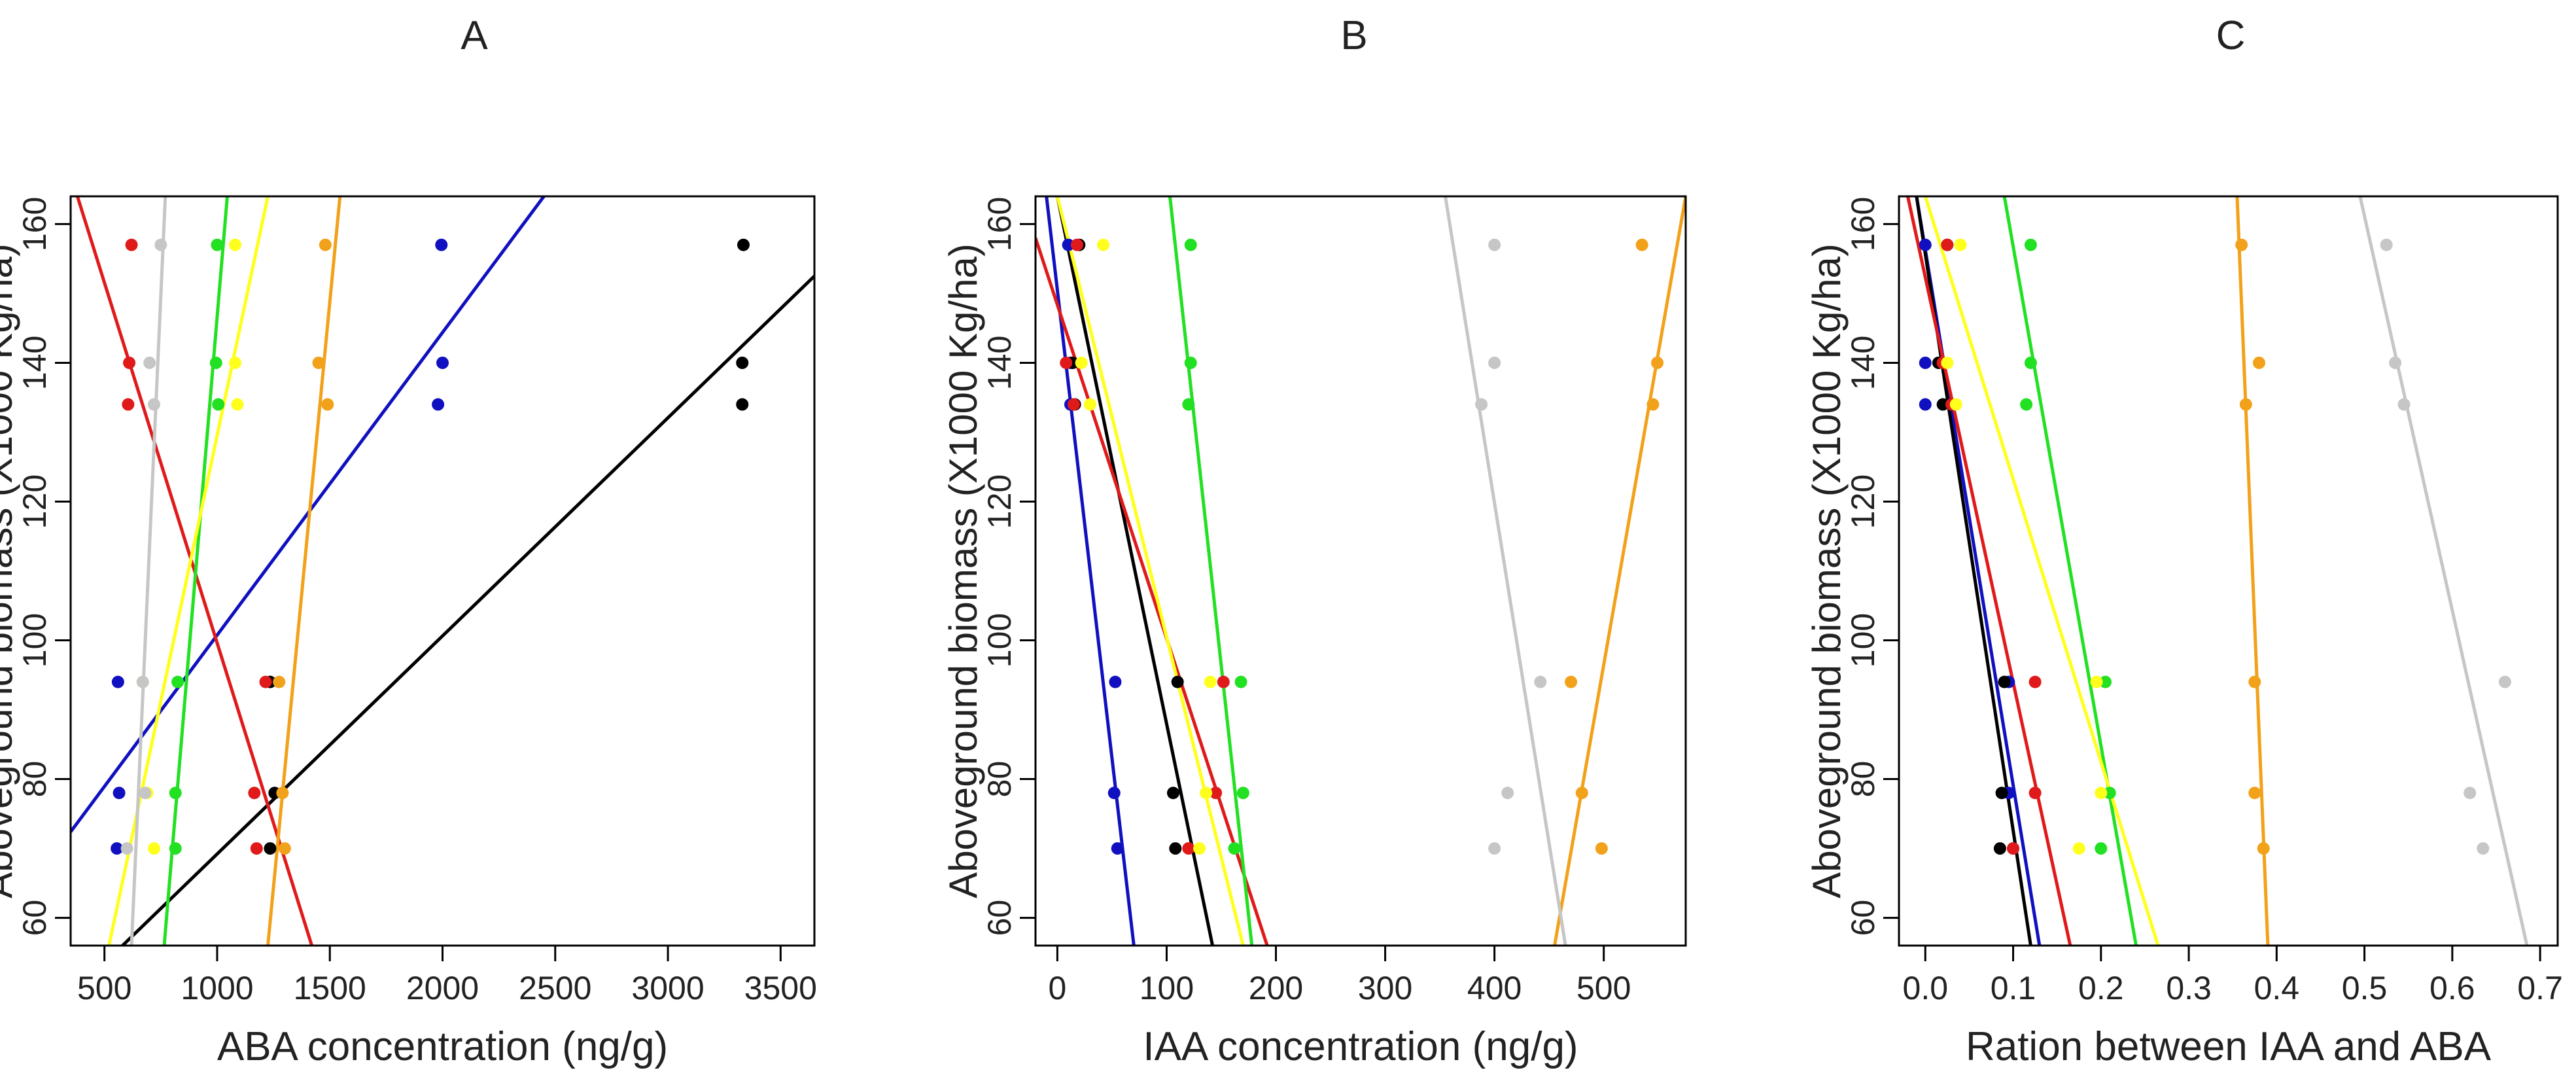  Describe the element at coordinates (2189, 988) in the screenshot. I see `x-tick-label: 0.3` at that location.